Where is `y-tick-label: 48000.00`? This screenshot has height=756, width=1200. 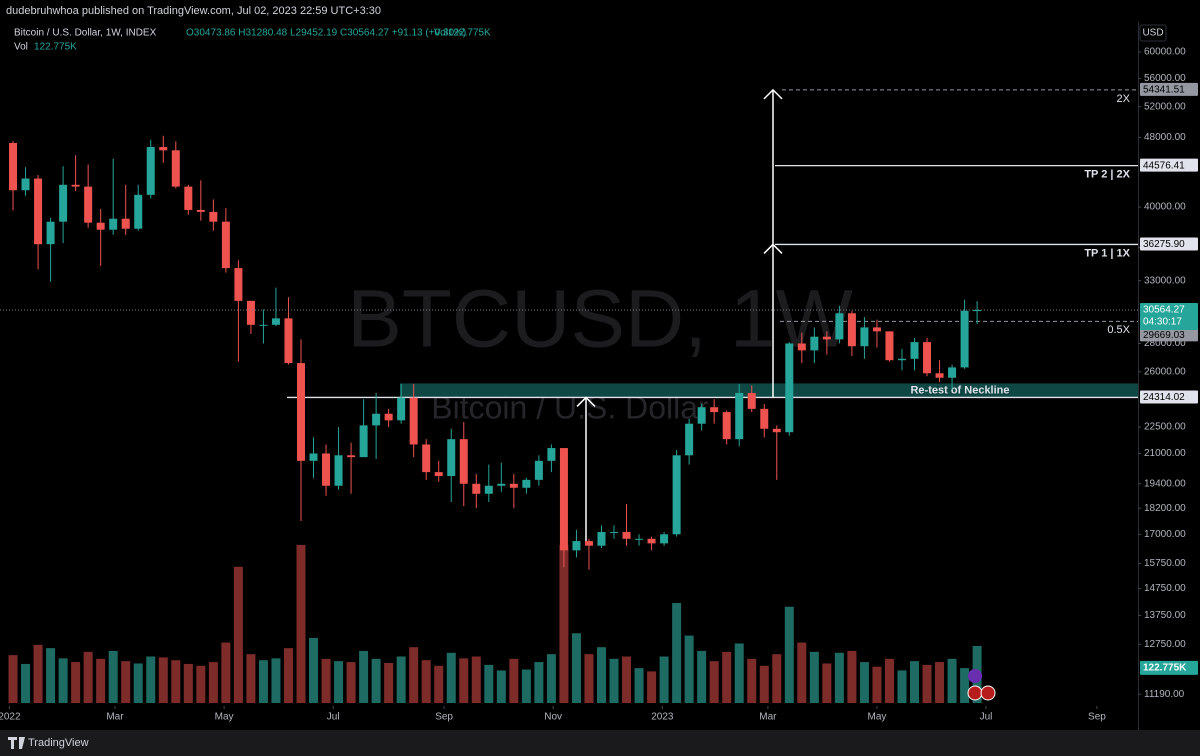
y-tick-label: 48000.00 is located at coordinates (1165, 137).